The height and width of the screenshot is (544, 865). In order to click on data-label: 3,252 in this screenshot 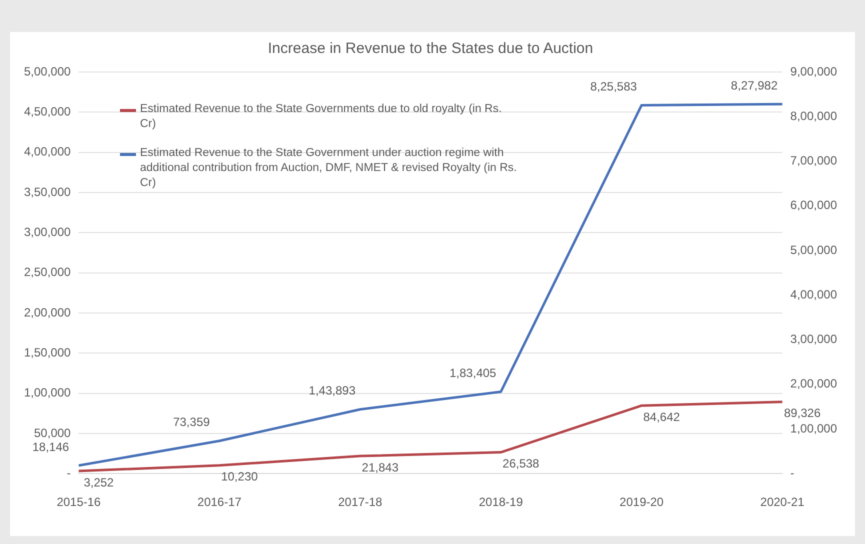, I will do `click(99, 482)`.